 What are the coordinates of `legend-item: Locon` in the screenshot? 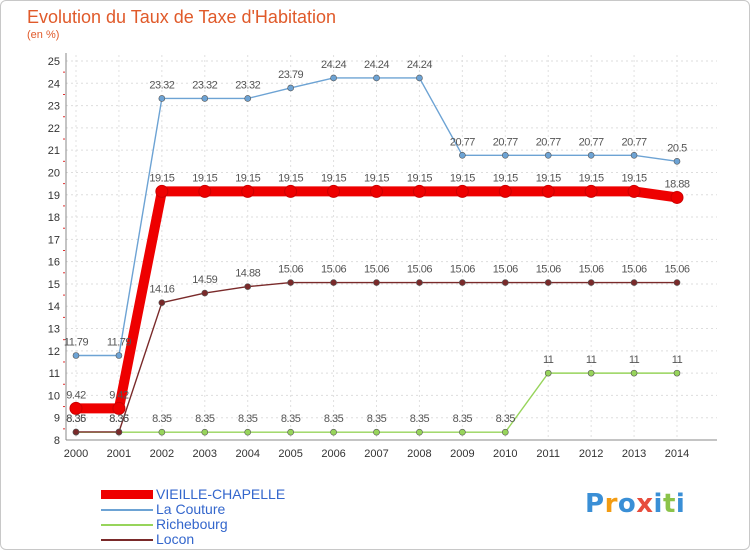 It's located at (193, 539).